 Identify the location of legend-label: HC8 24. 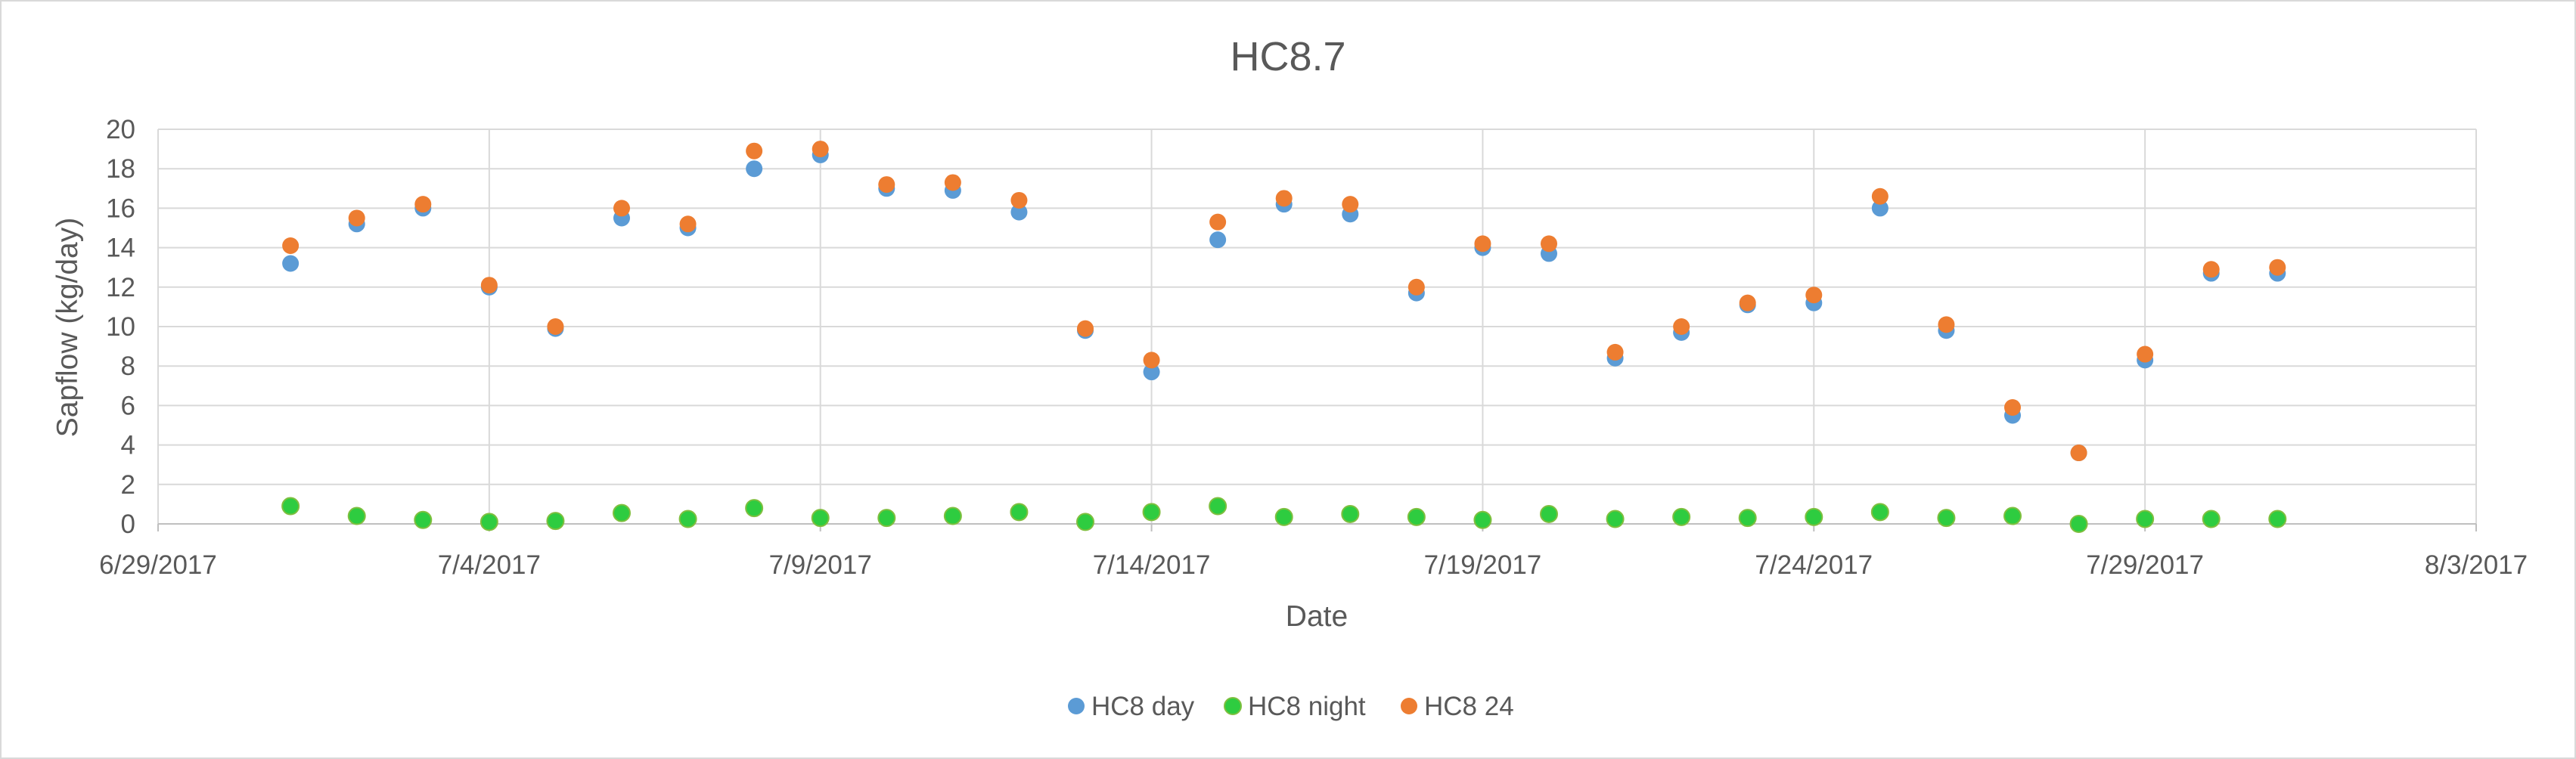
(1469, 706).